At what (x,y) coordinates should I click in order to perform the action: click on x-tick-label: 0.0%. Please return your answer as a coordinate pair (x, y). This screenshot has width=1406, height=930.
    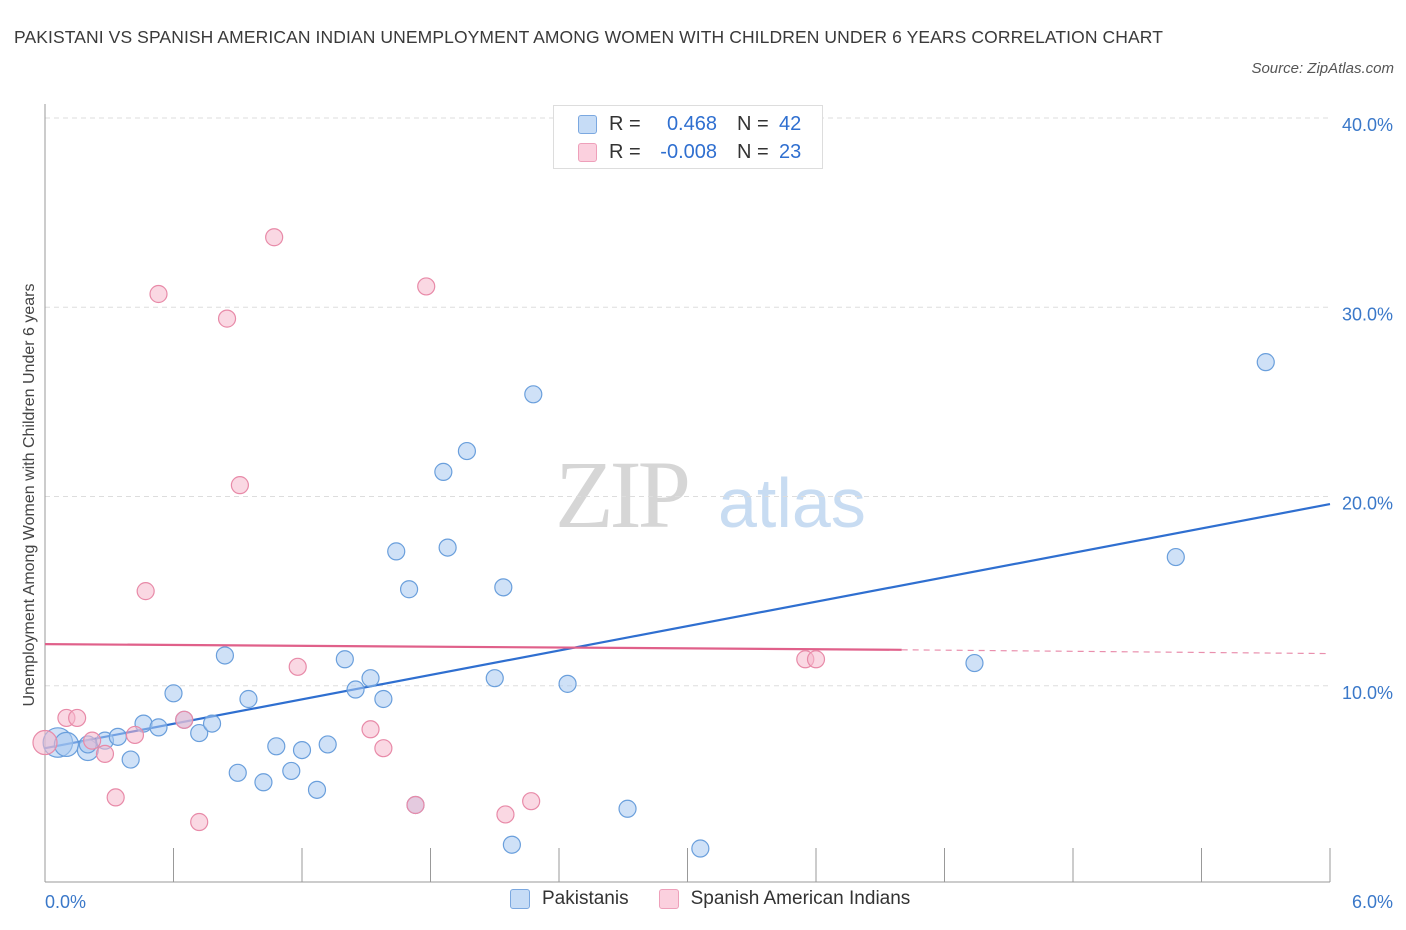
    Looking at the image, I should click on (65, 902).